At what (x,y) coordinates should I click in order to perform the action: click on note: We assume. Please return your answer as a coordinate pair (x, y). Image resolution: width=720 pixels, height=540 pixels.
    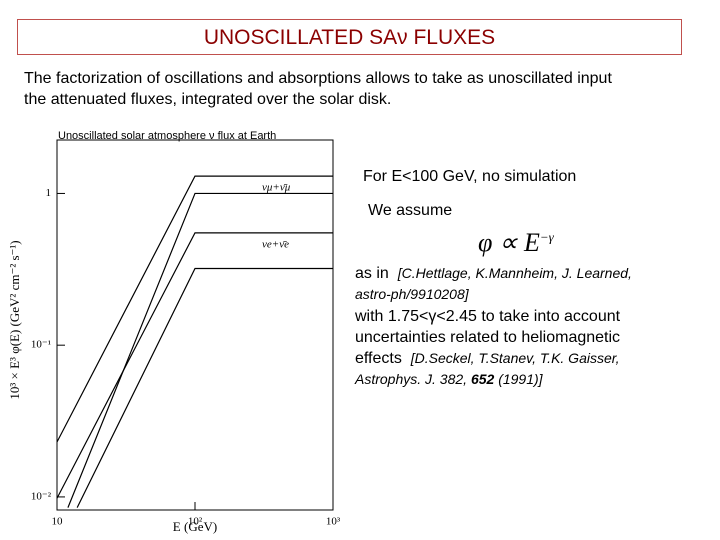
    Looking at the image, I should click on (410, 210).